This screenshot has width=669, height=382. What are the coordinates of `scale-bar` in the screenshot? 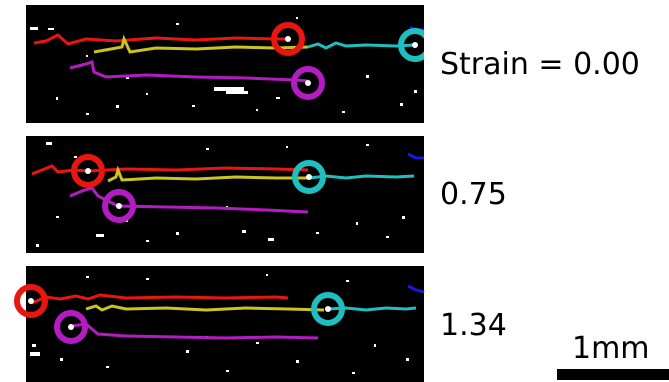 It's located at (613, 374).